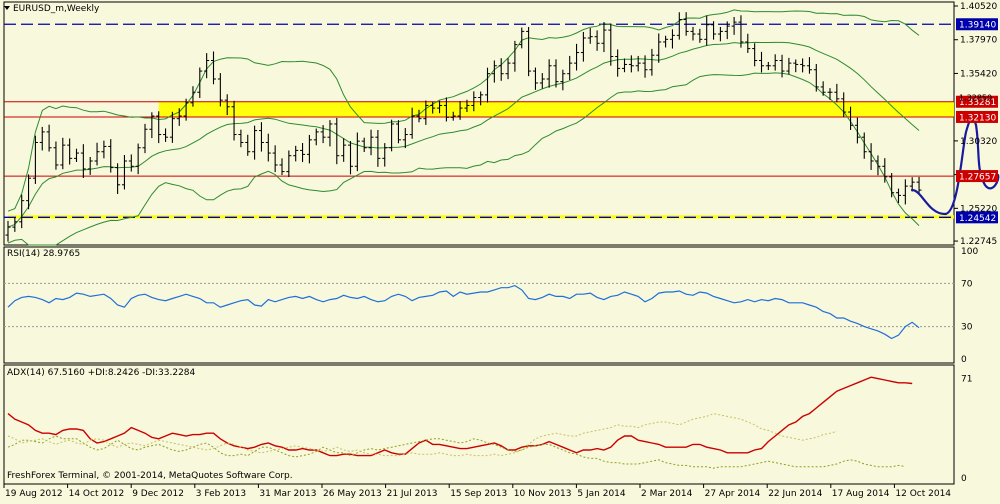 Image resolution: width=1000 pixels, height=504 pixels. I want to click on adx-axis: 71 0, so click(966, 429).